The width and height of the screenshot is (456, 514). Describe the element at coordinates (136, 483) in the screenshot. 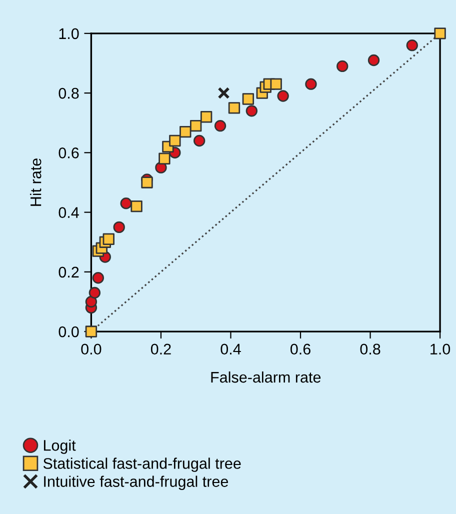

I see `legend-label: Intuitive fast-and-frugal tree` at that location.